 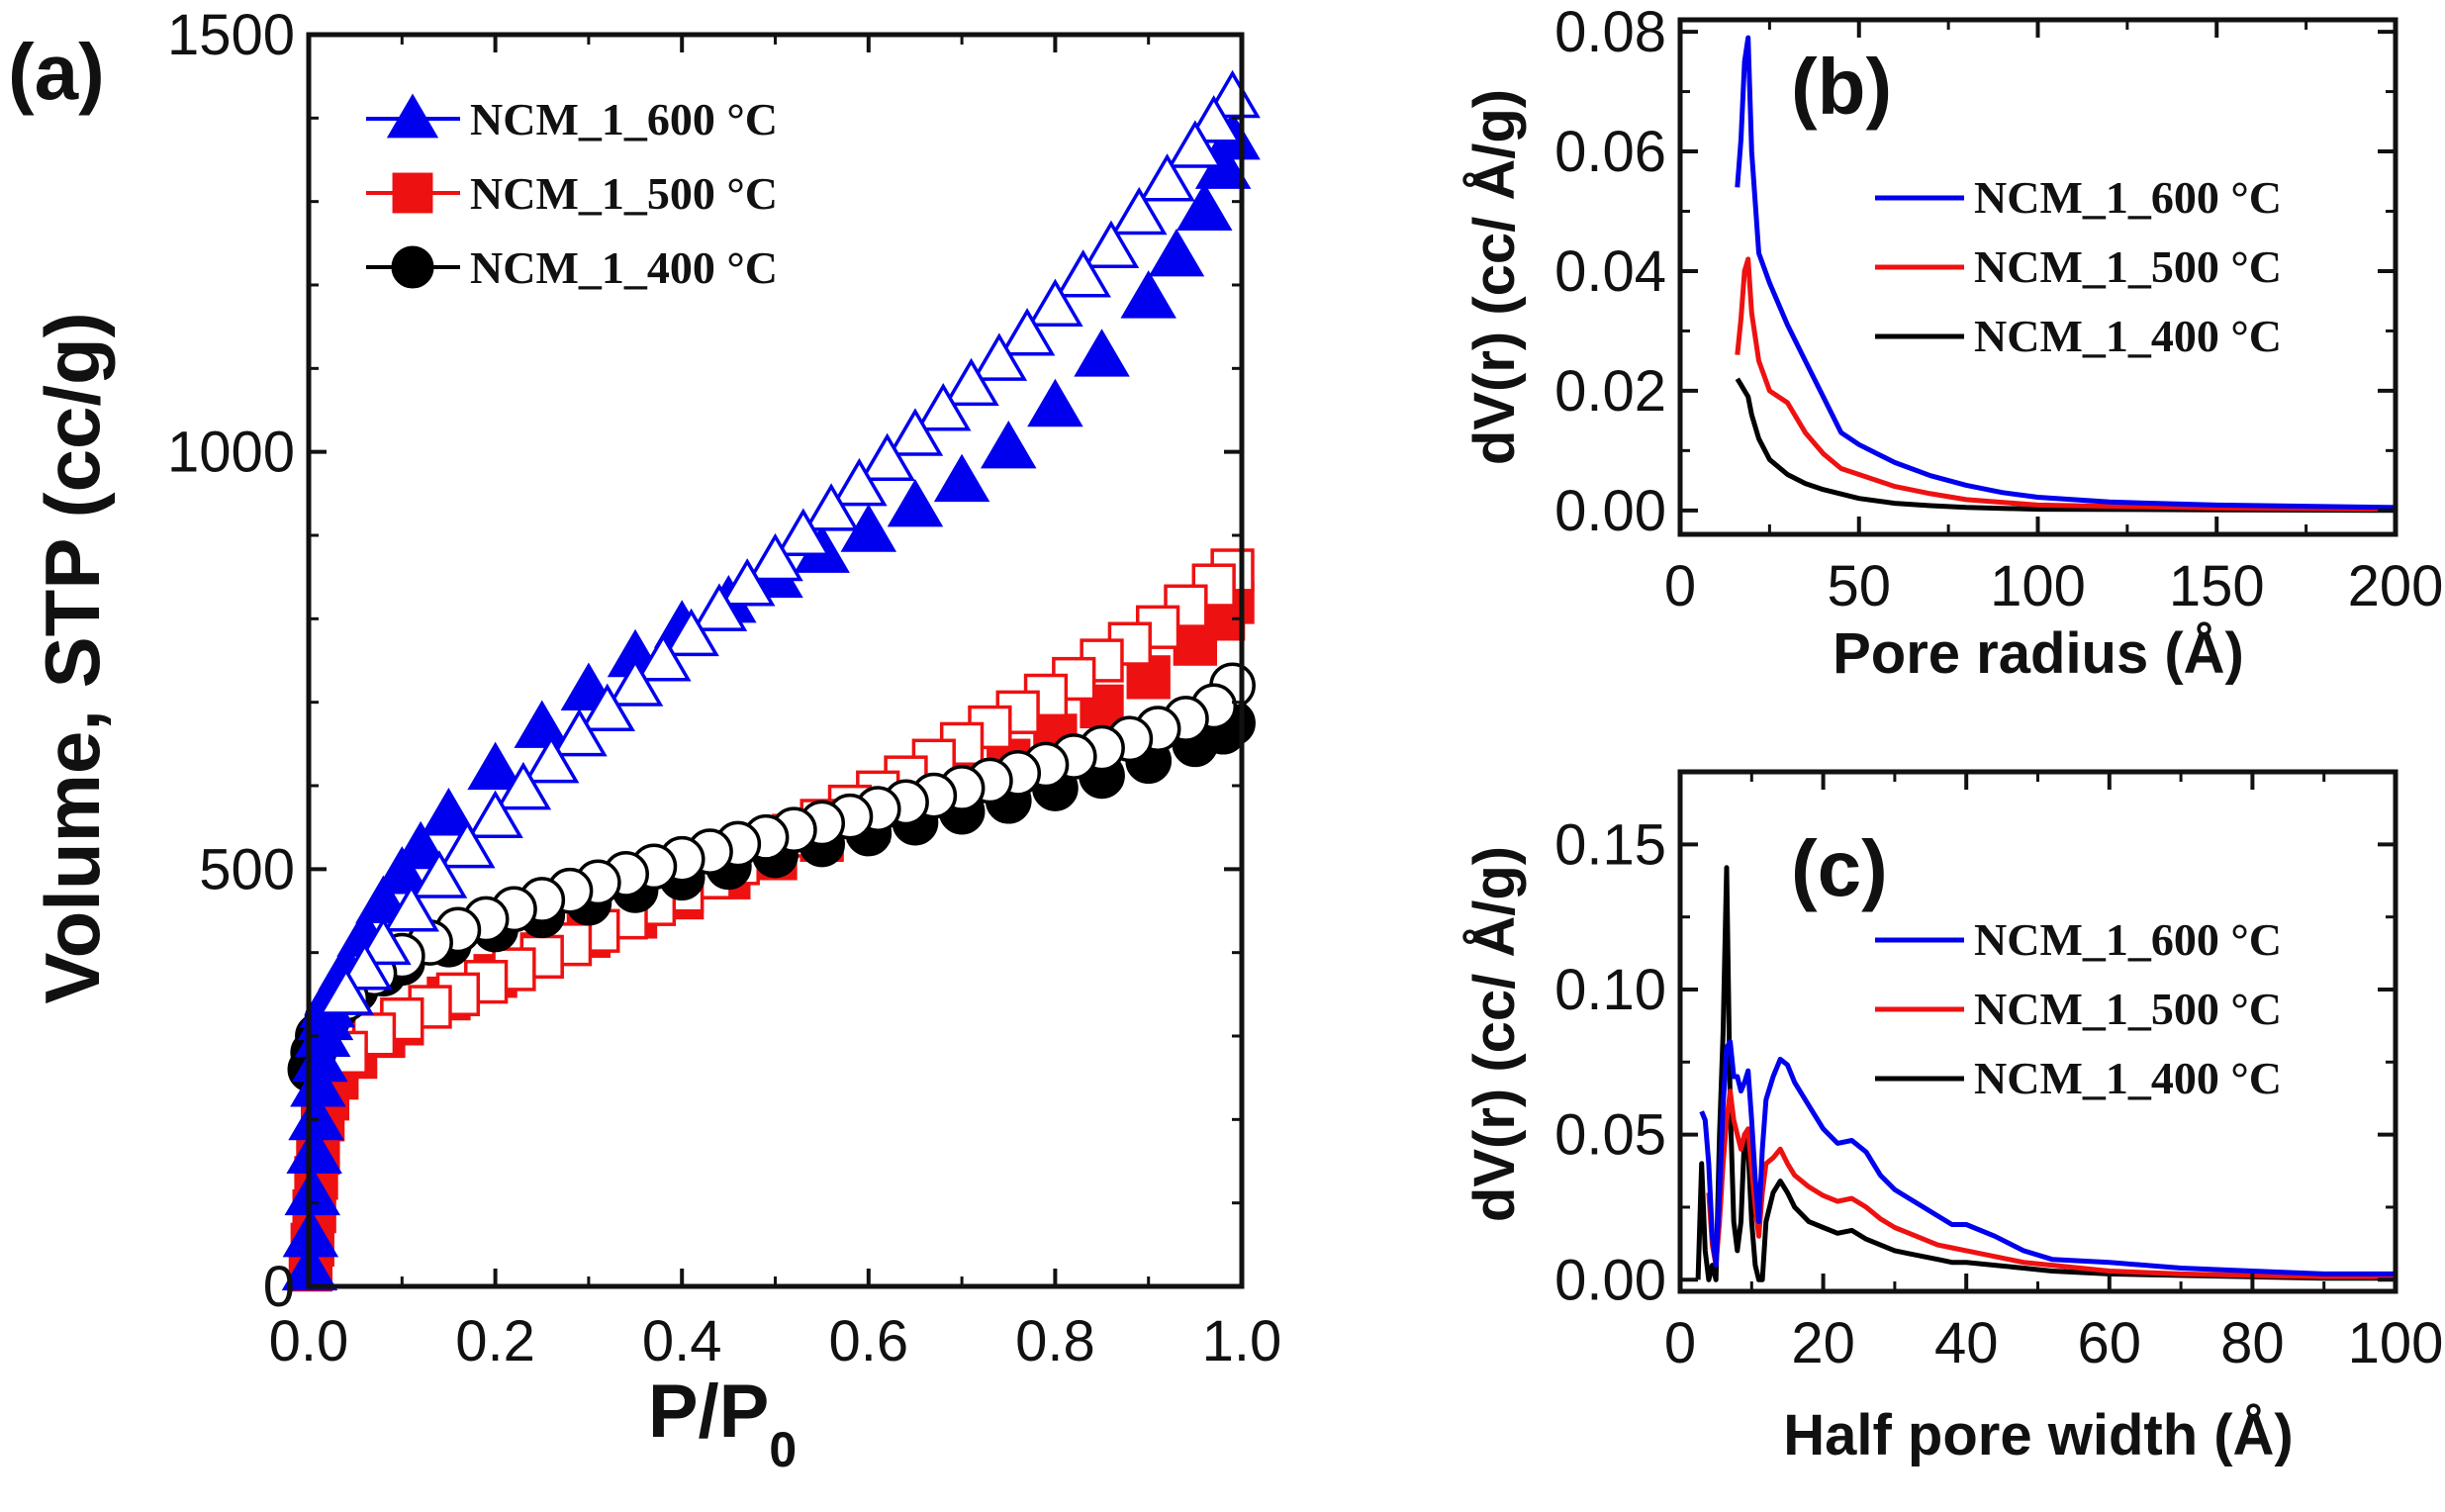 I want to click on y-tick-label: 0.05, so click(x=1610, y=1136).